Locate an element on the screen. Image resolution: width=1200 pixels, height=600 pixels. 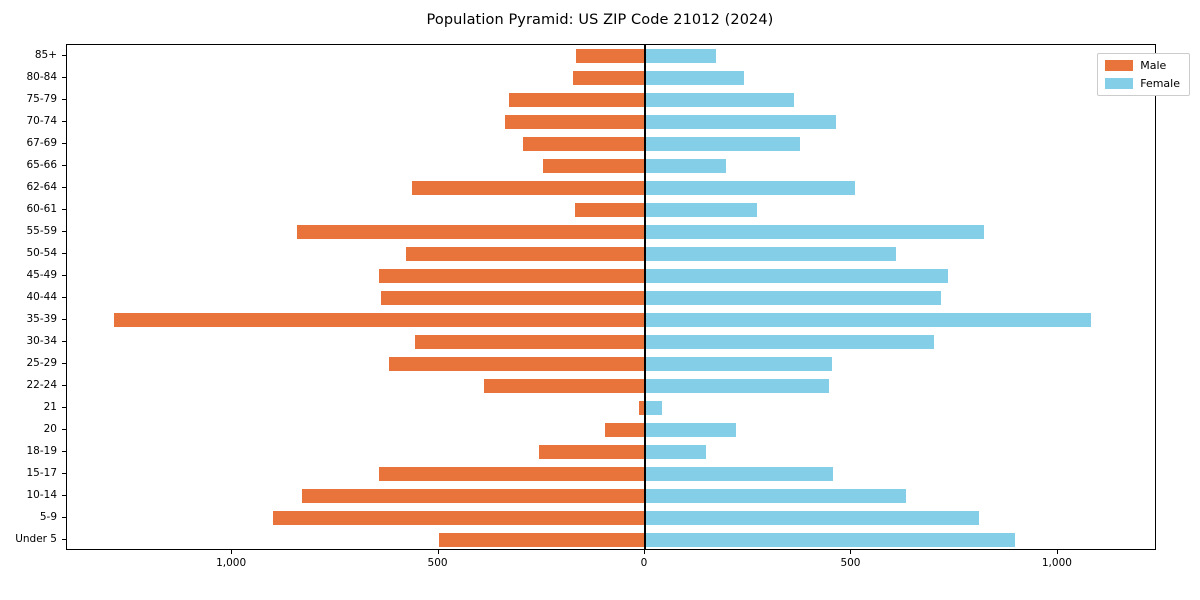
y-tick-label: 25-29 is located at coordinates (41, 363).